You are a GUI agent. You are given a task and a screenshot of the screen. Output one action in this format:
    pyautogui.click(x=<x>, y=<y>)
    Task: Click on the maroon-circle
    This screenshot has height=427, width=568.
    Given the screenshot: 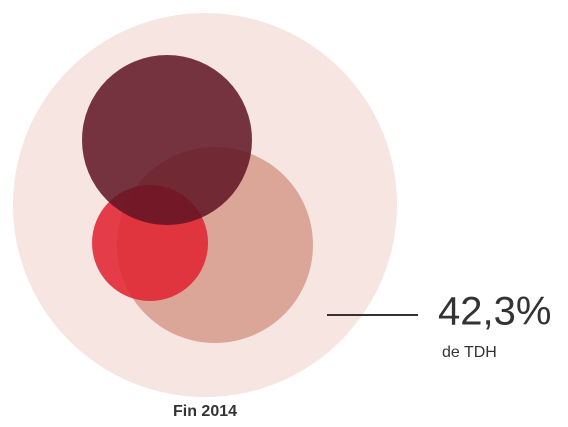 What is the action you would take?
    pyautogui.click(x=167, y=140)
    